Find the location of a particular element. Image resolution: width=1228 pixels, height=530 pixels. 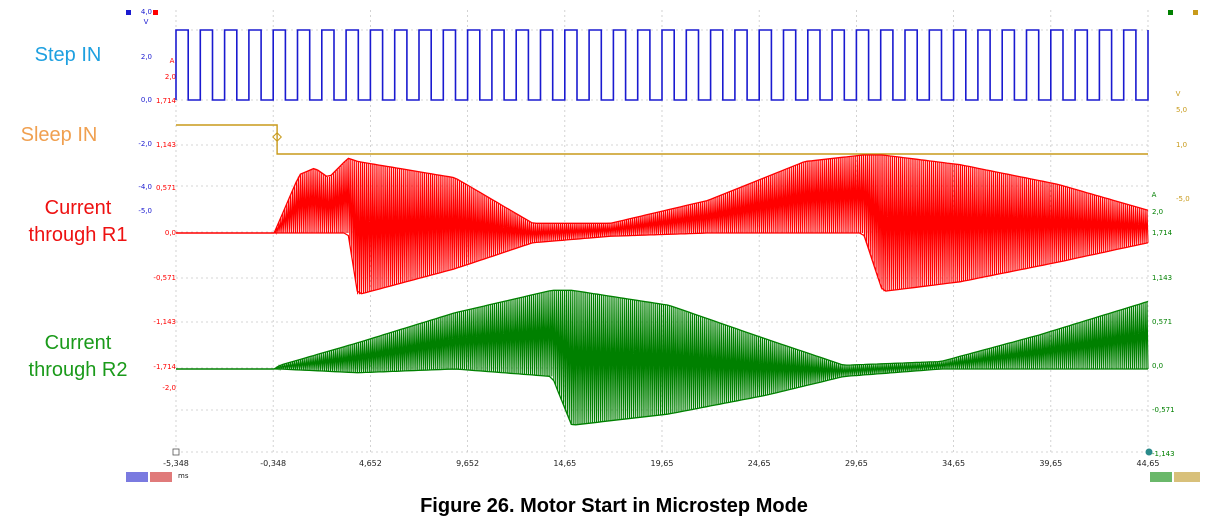

cursor-left-marker is located at coordinates (176, 452).